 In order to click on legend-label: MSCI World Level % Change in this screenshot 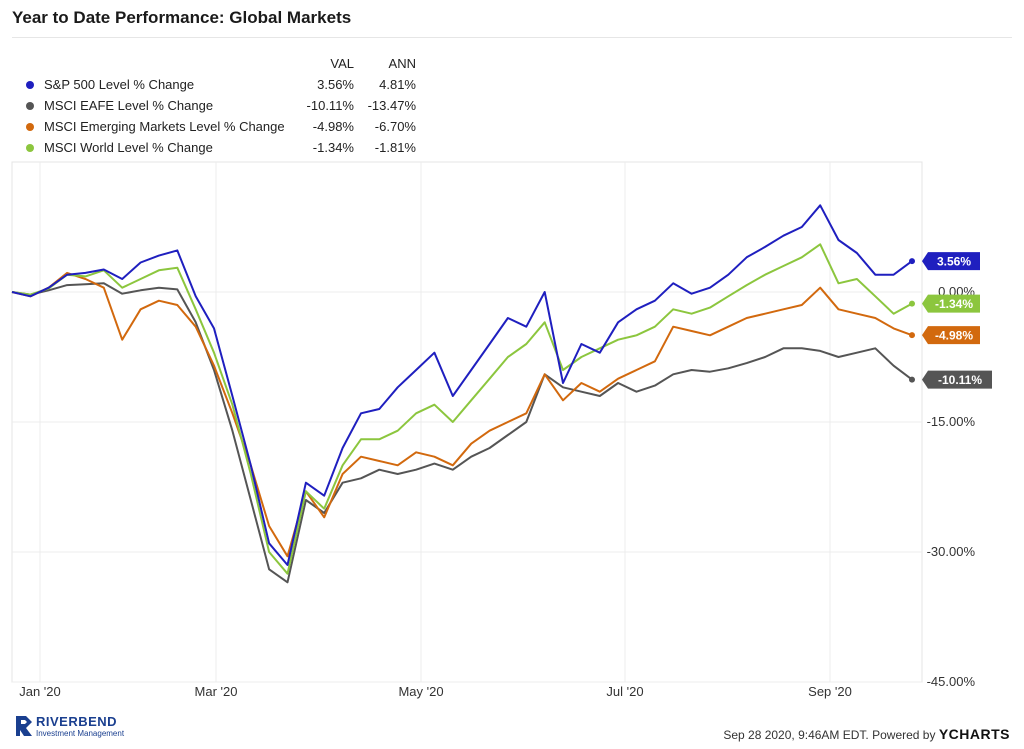, I will do `click(128, 147)`.